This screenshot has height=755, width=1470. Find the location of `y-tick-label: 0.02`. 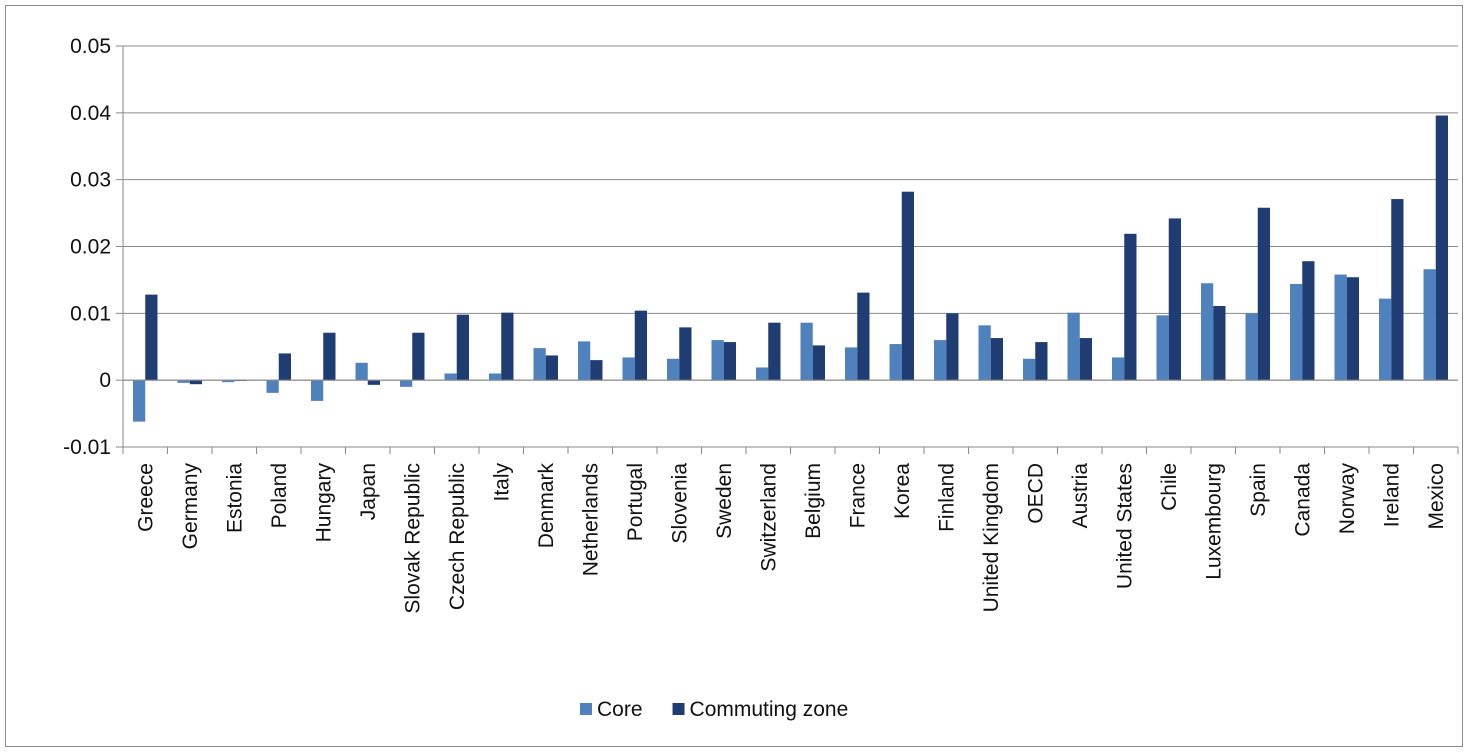

y-tick-label: 0.02 is located at coordinates (90, 247).